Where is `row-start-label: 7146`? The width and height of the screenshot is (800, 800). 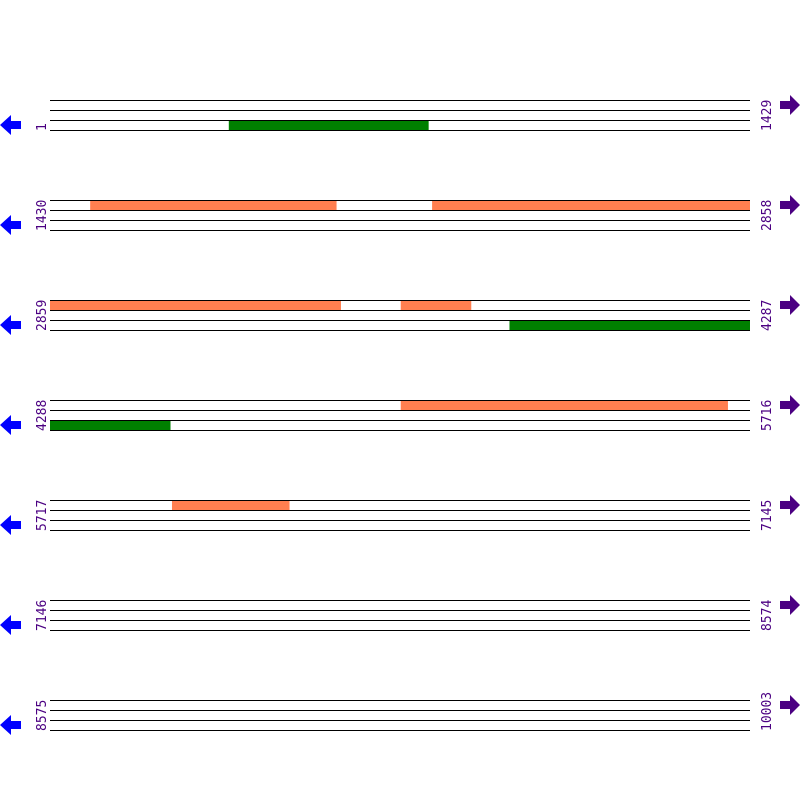
row-start-label: 7146 is located at coordinates (42, 615).